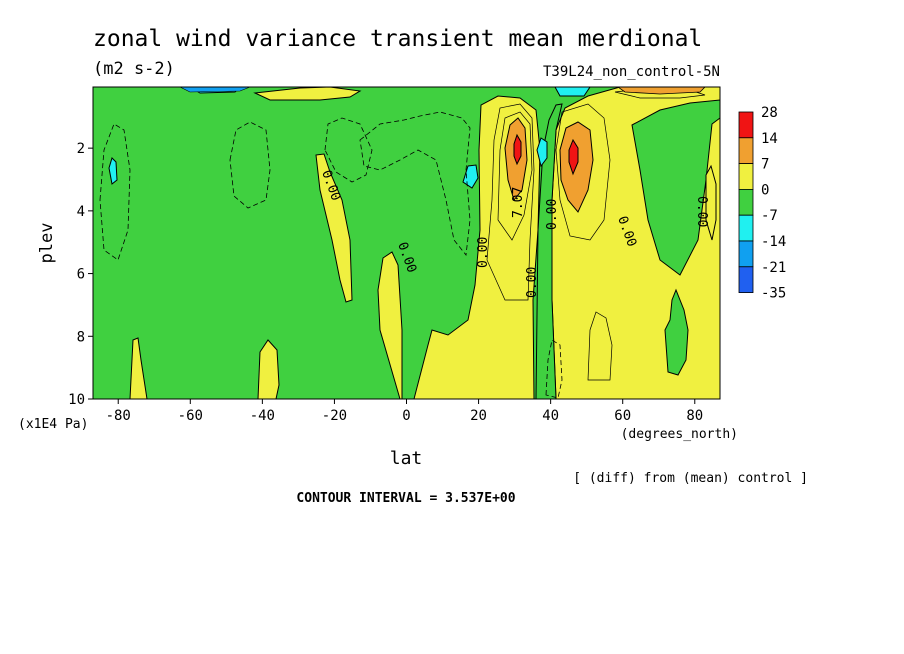  Describe the element at coordinates (134, 69) in the screenshot. I see `units-label: (m2 s-2)` at that location.